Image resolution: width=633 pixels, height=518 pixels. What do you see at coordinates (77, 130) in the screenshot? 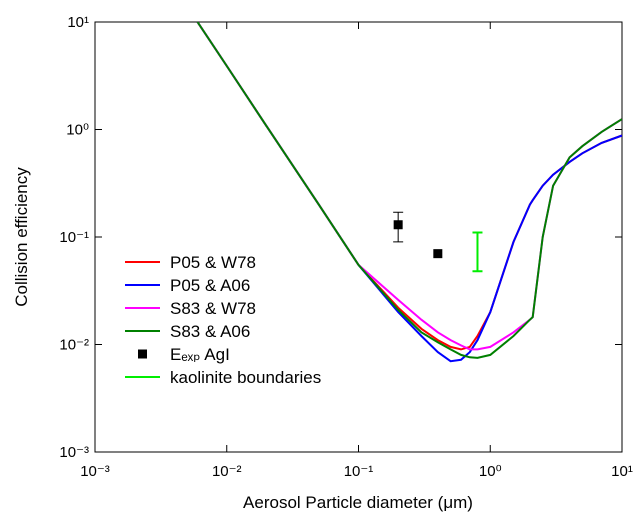
I see `y-tick-label: 10⁰` at bounding box center [77, 130].